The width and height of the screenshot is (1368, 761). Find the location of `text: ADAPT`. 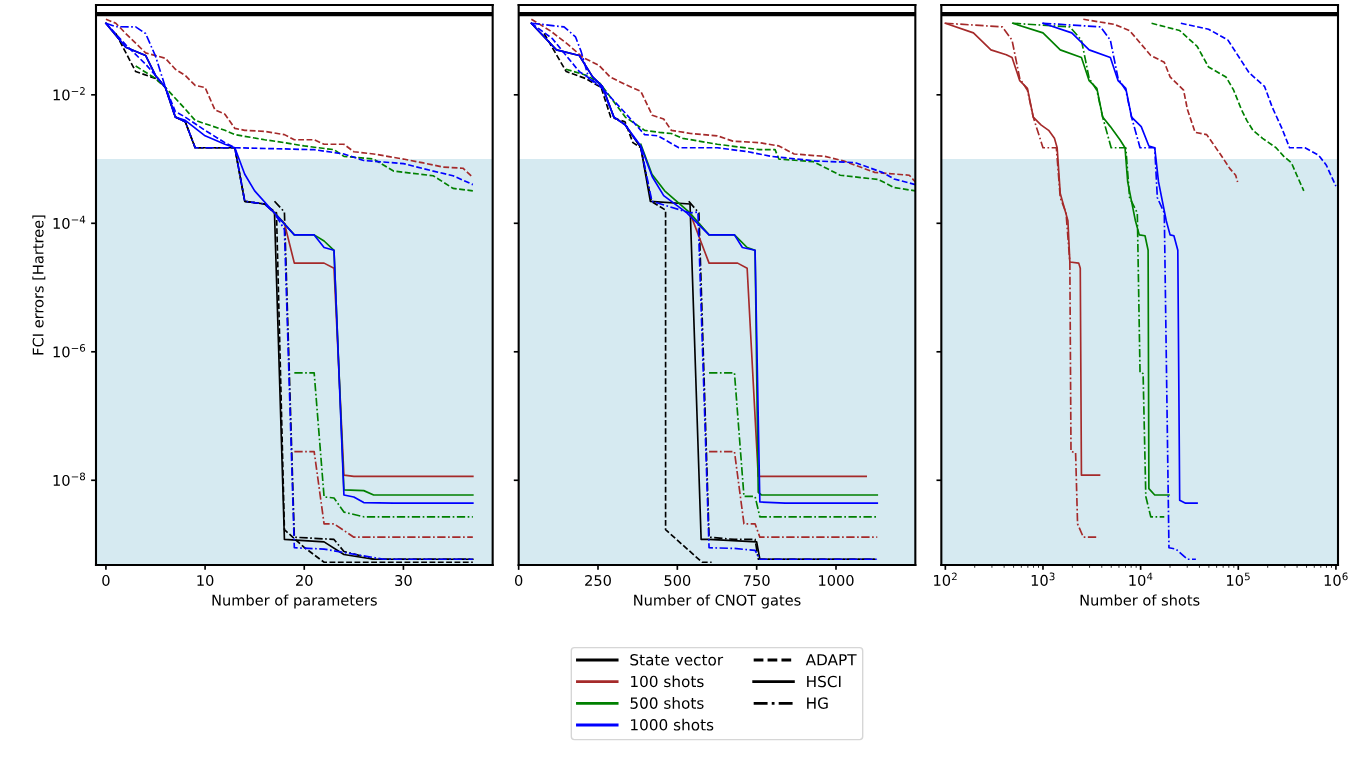

text: ADAPT is located at coordinates (831, 660).